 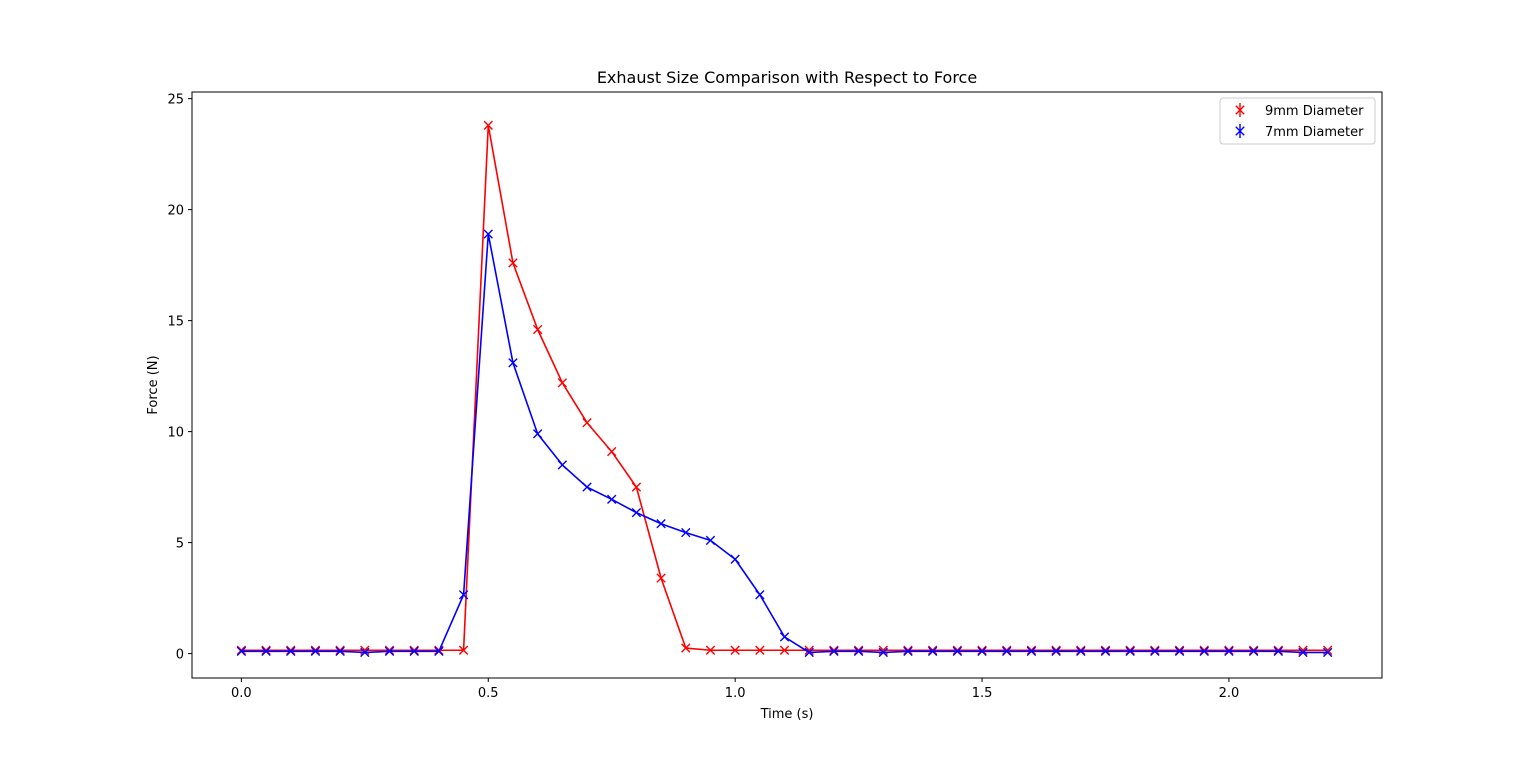 I want to click on legend-item-7mm: 7mm Diameter, so click(x=1299, y=132).